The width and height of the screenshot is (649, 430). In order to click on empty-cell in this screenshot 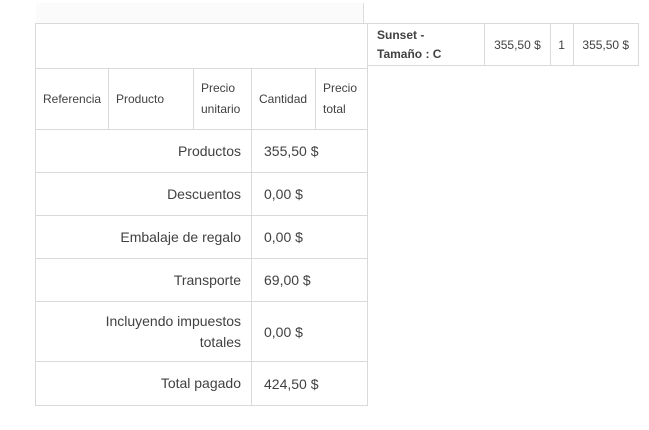, I will do `click(201, 46)`.